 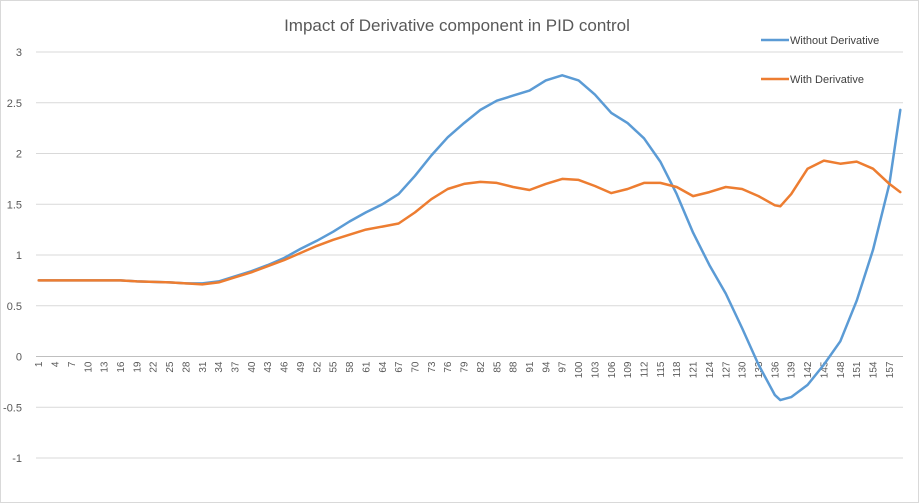 I want to click on y-tick-label: 0.5, so click(x=14, y=307).